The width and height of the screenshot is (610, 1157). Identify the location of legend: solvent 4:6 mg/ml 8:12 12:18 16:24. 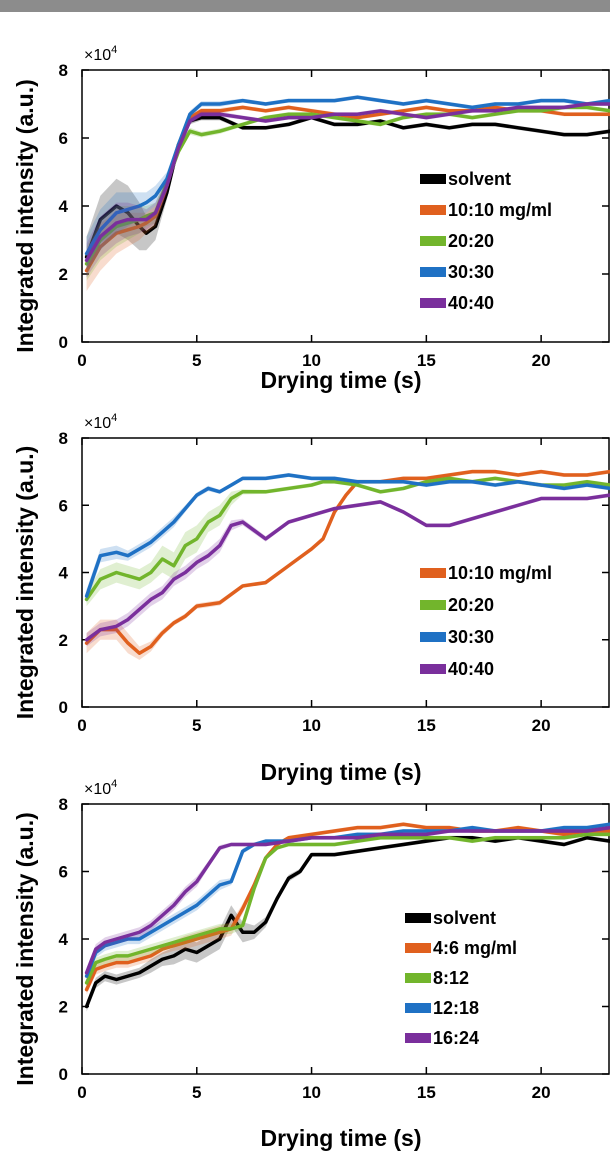
(461, 978).